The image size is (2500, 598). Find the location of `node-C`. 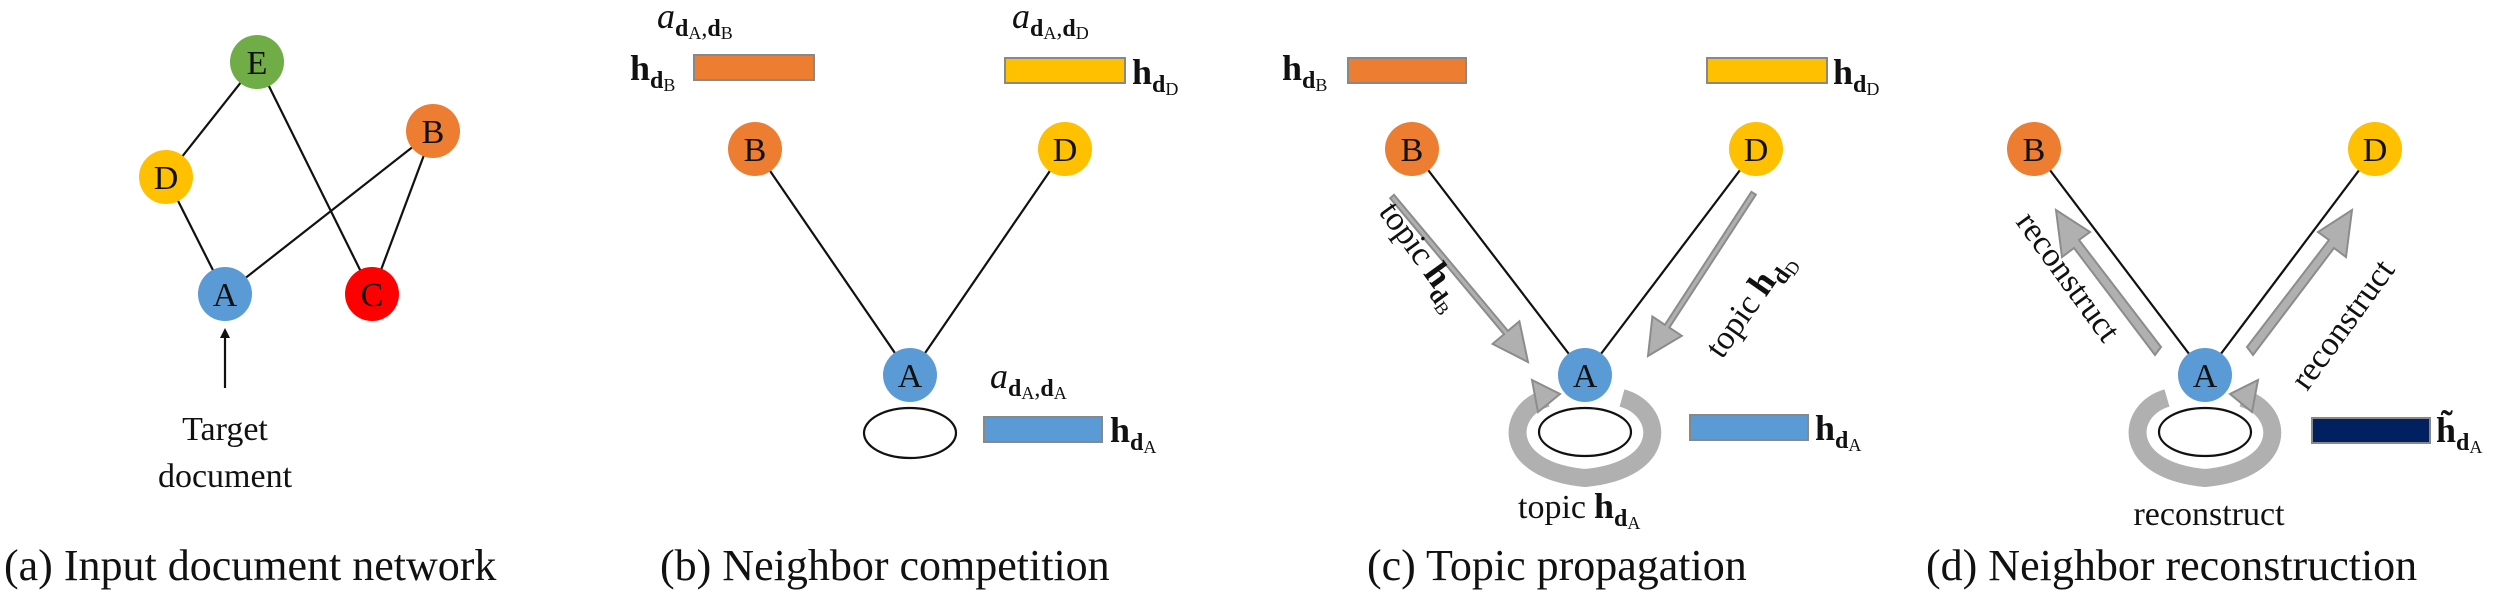

node-C is located at coordinates (372, 294).